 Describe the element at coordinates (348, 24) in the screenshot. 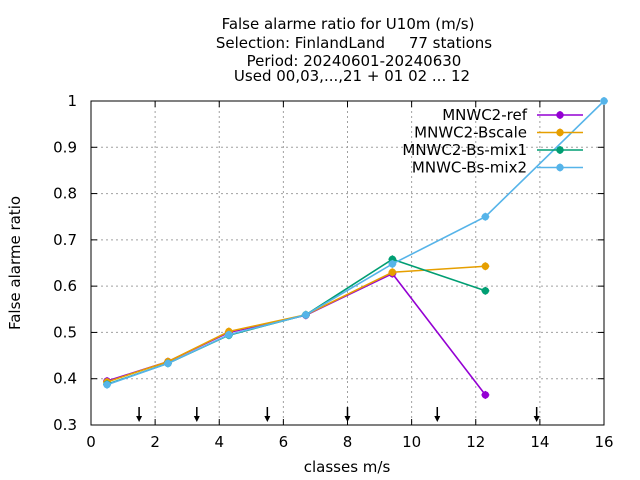

I see `title-line-1: False alarme ratio for U10m (m/s)` at that location.